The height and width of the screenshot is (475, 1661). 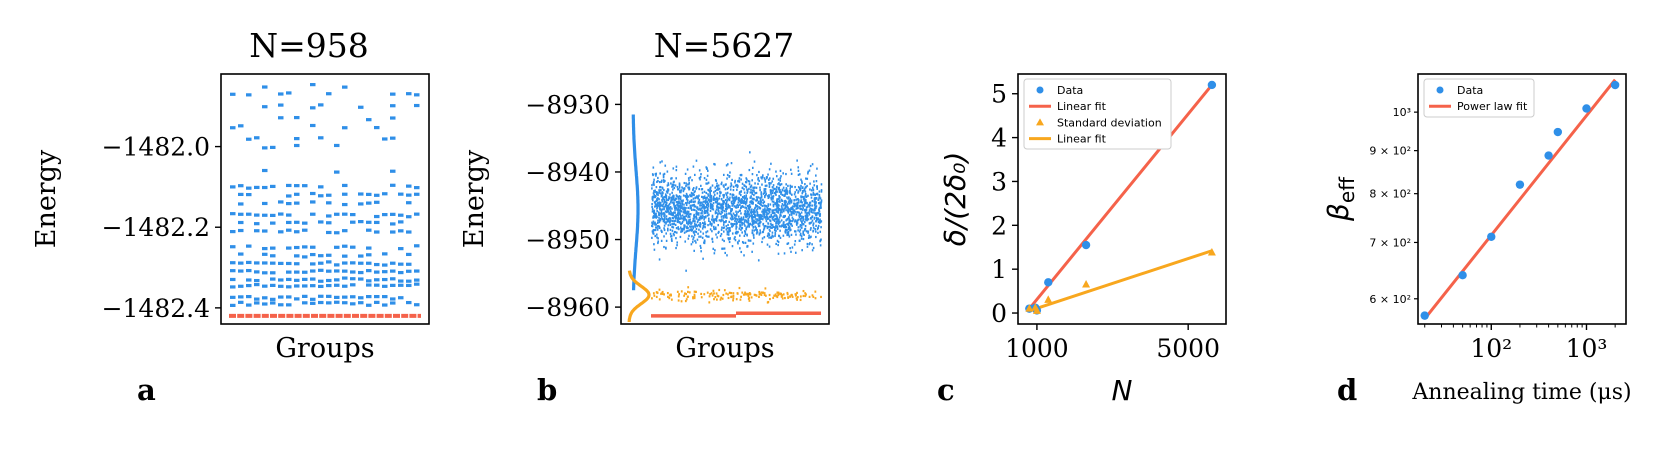 I want to click on panel-b-xlabel: Groups, so click(x=724, y=348).